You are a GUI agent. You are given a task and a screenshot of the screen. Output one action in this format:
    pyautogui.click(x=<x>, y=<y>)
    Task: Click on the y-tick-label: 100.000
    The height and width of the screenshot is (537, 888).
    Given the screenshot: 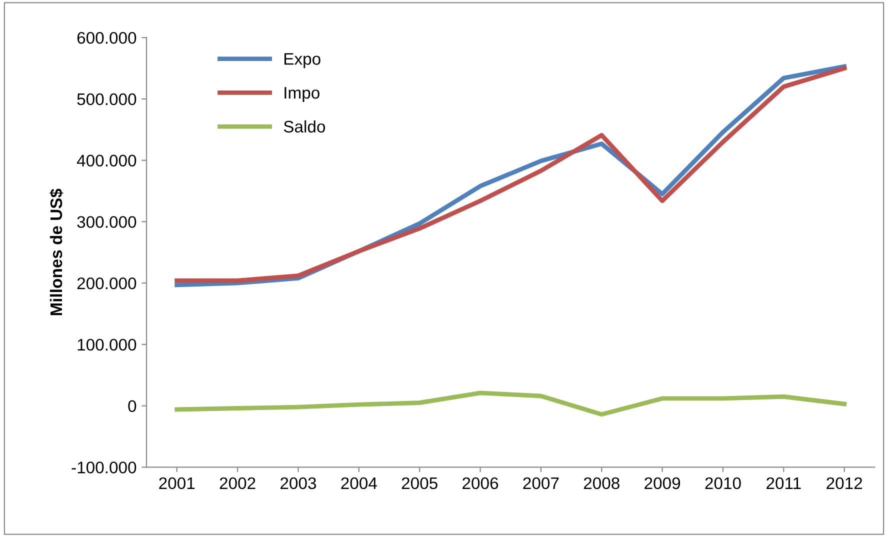 What is the action you would take?
    pyautogui.click(x=107, y=344)
    